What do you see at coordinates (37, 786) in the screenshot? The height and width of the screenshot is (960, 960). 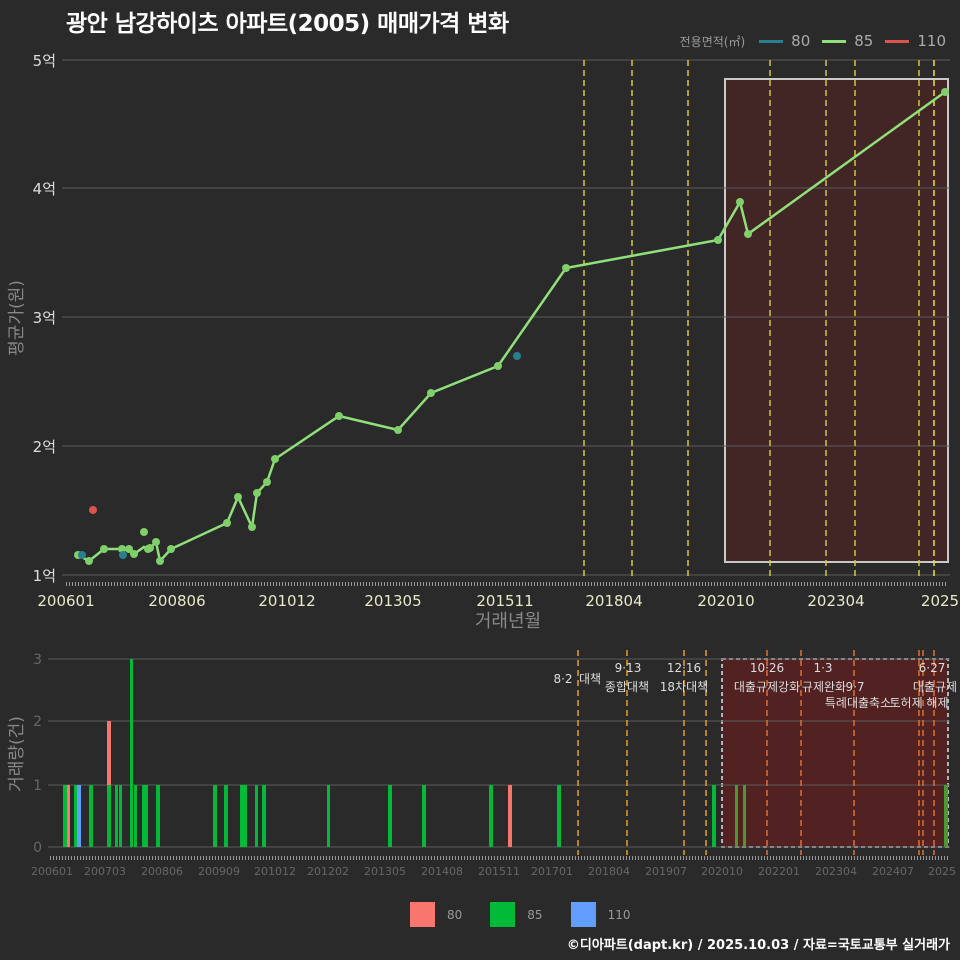 I see `svg-text: 1` at bounding box center [37, 786].